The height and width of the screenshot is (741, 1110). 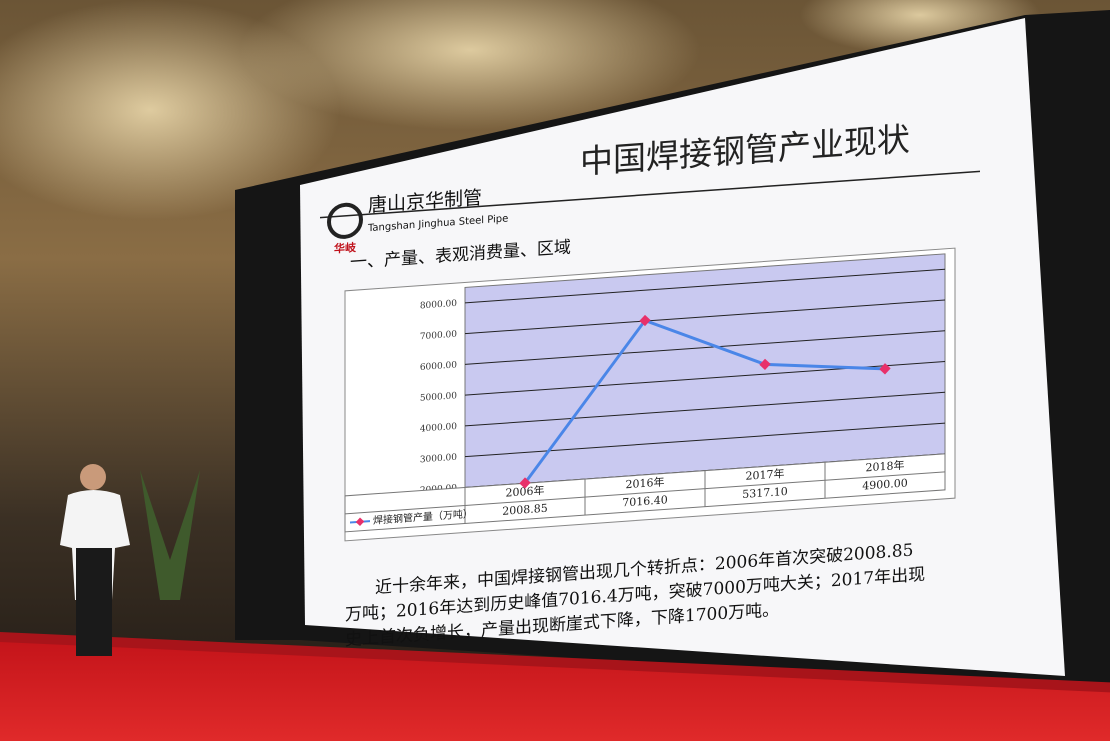 I want to click on presenter-trousers, so click(x=94, y=602).